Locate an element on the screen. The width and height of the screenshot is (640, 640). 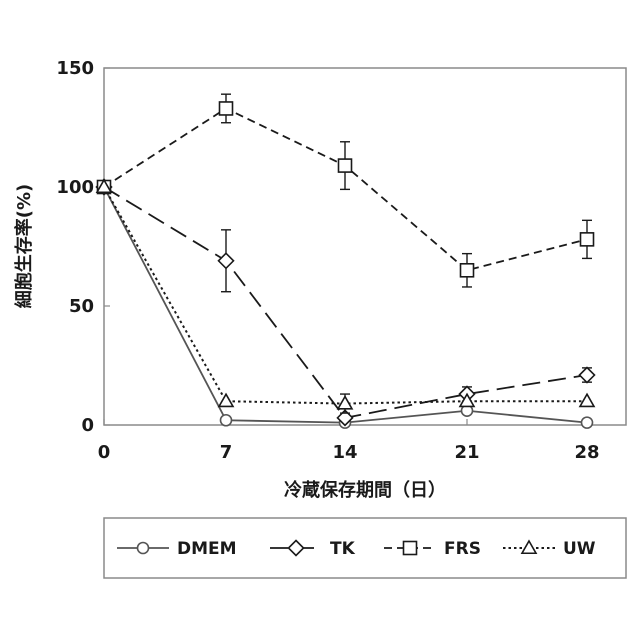
legend-label: UW is located at coordinates (579, 549).